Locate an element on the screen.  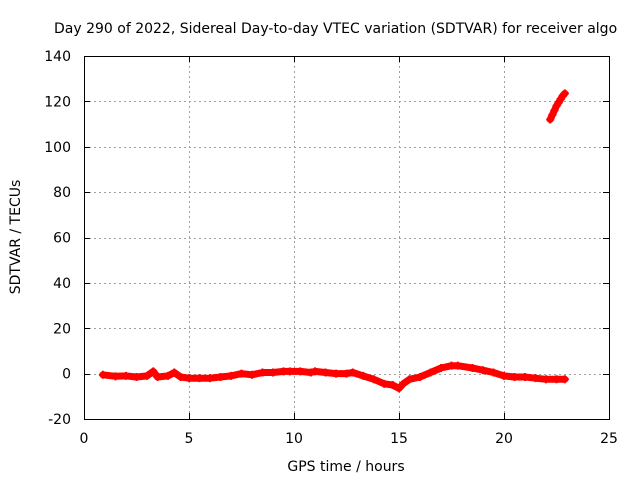
x-tick-label: 0 is located at coordinates (84, 439).